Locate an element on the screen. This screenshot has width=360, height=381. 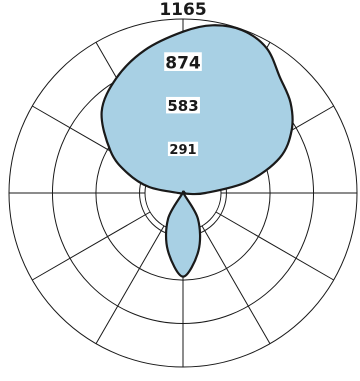
radial-tick-label: 1165 is located at coordinates (182, 10).